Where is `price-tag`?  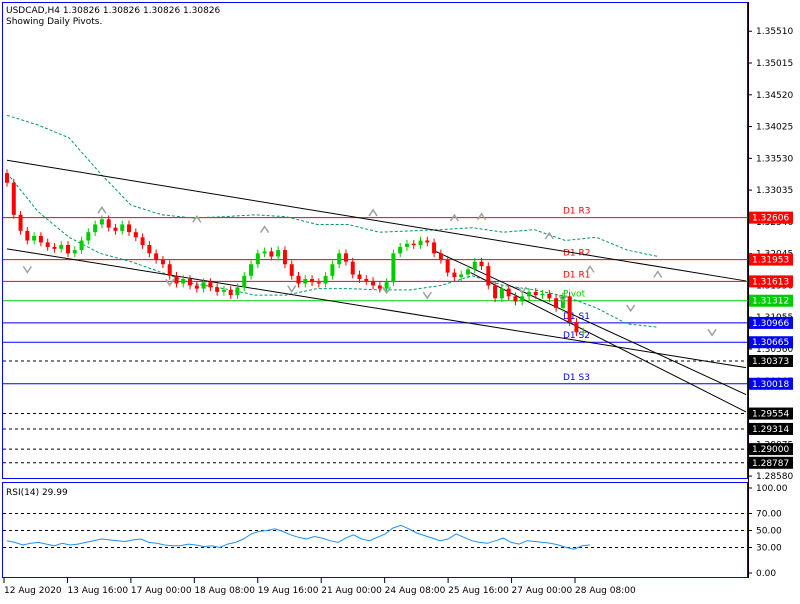 price-tag is located at coordinates (771, 322).